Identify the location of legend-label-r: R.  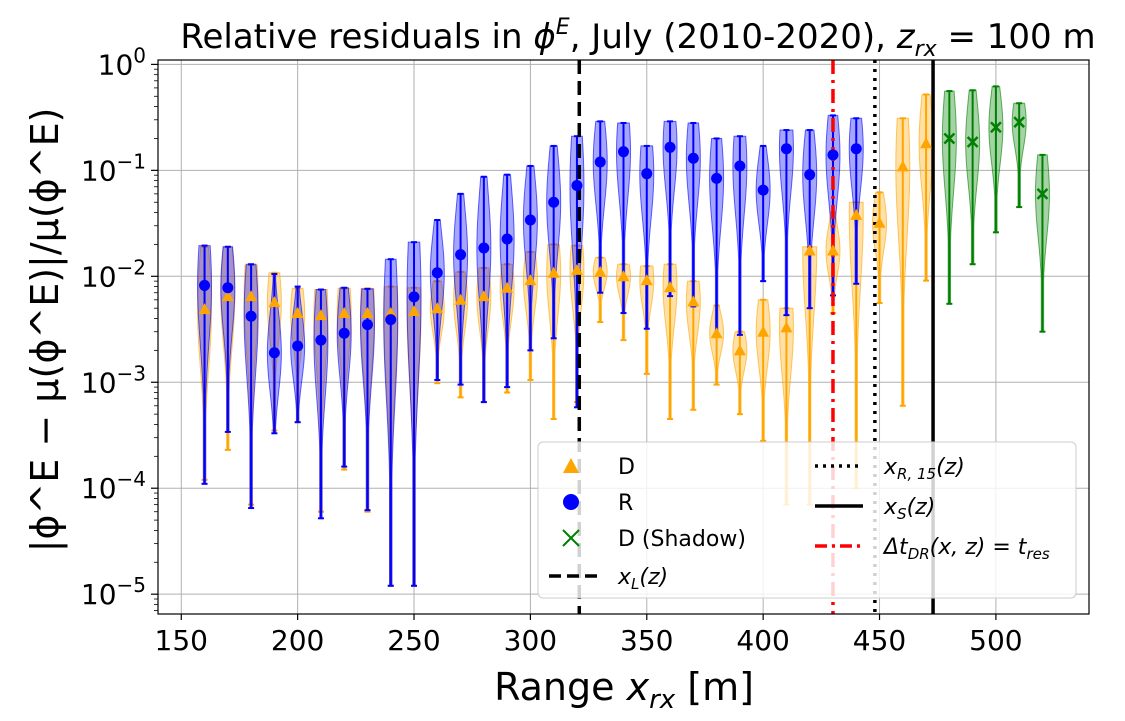
(625, 503).